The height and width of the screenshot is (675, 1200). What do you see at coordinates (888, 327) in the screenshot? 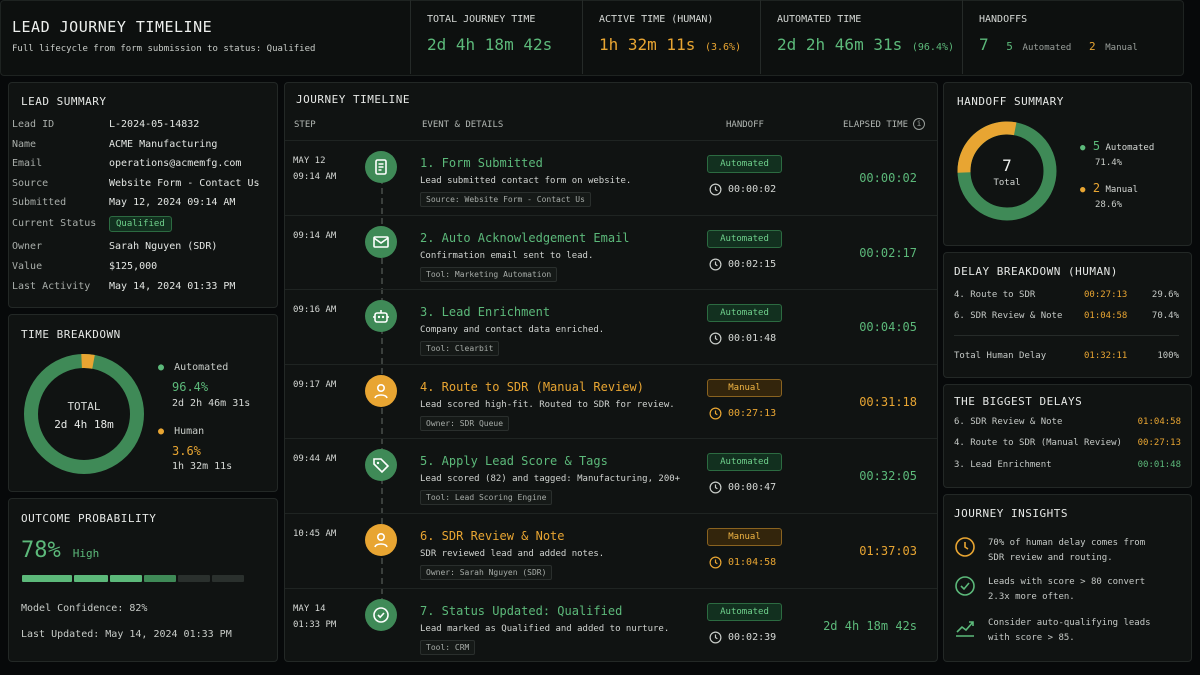
I see `elapsed-time: 00:04:05` at bounding box center [888, 327].